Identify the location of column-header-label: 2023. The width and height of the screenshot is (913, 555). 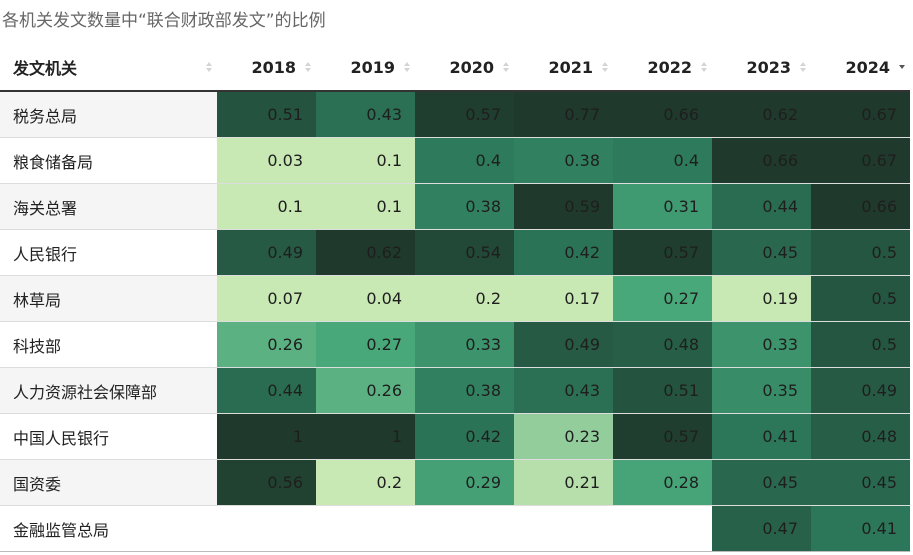
(768, 67).